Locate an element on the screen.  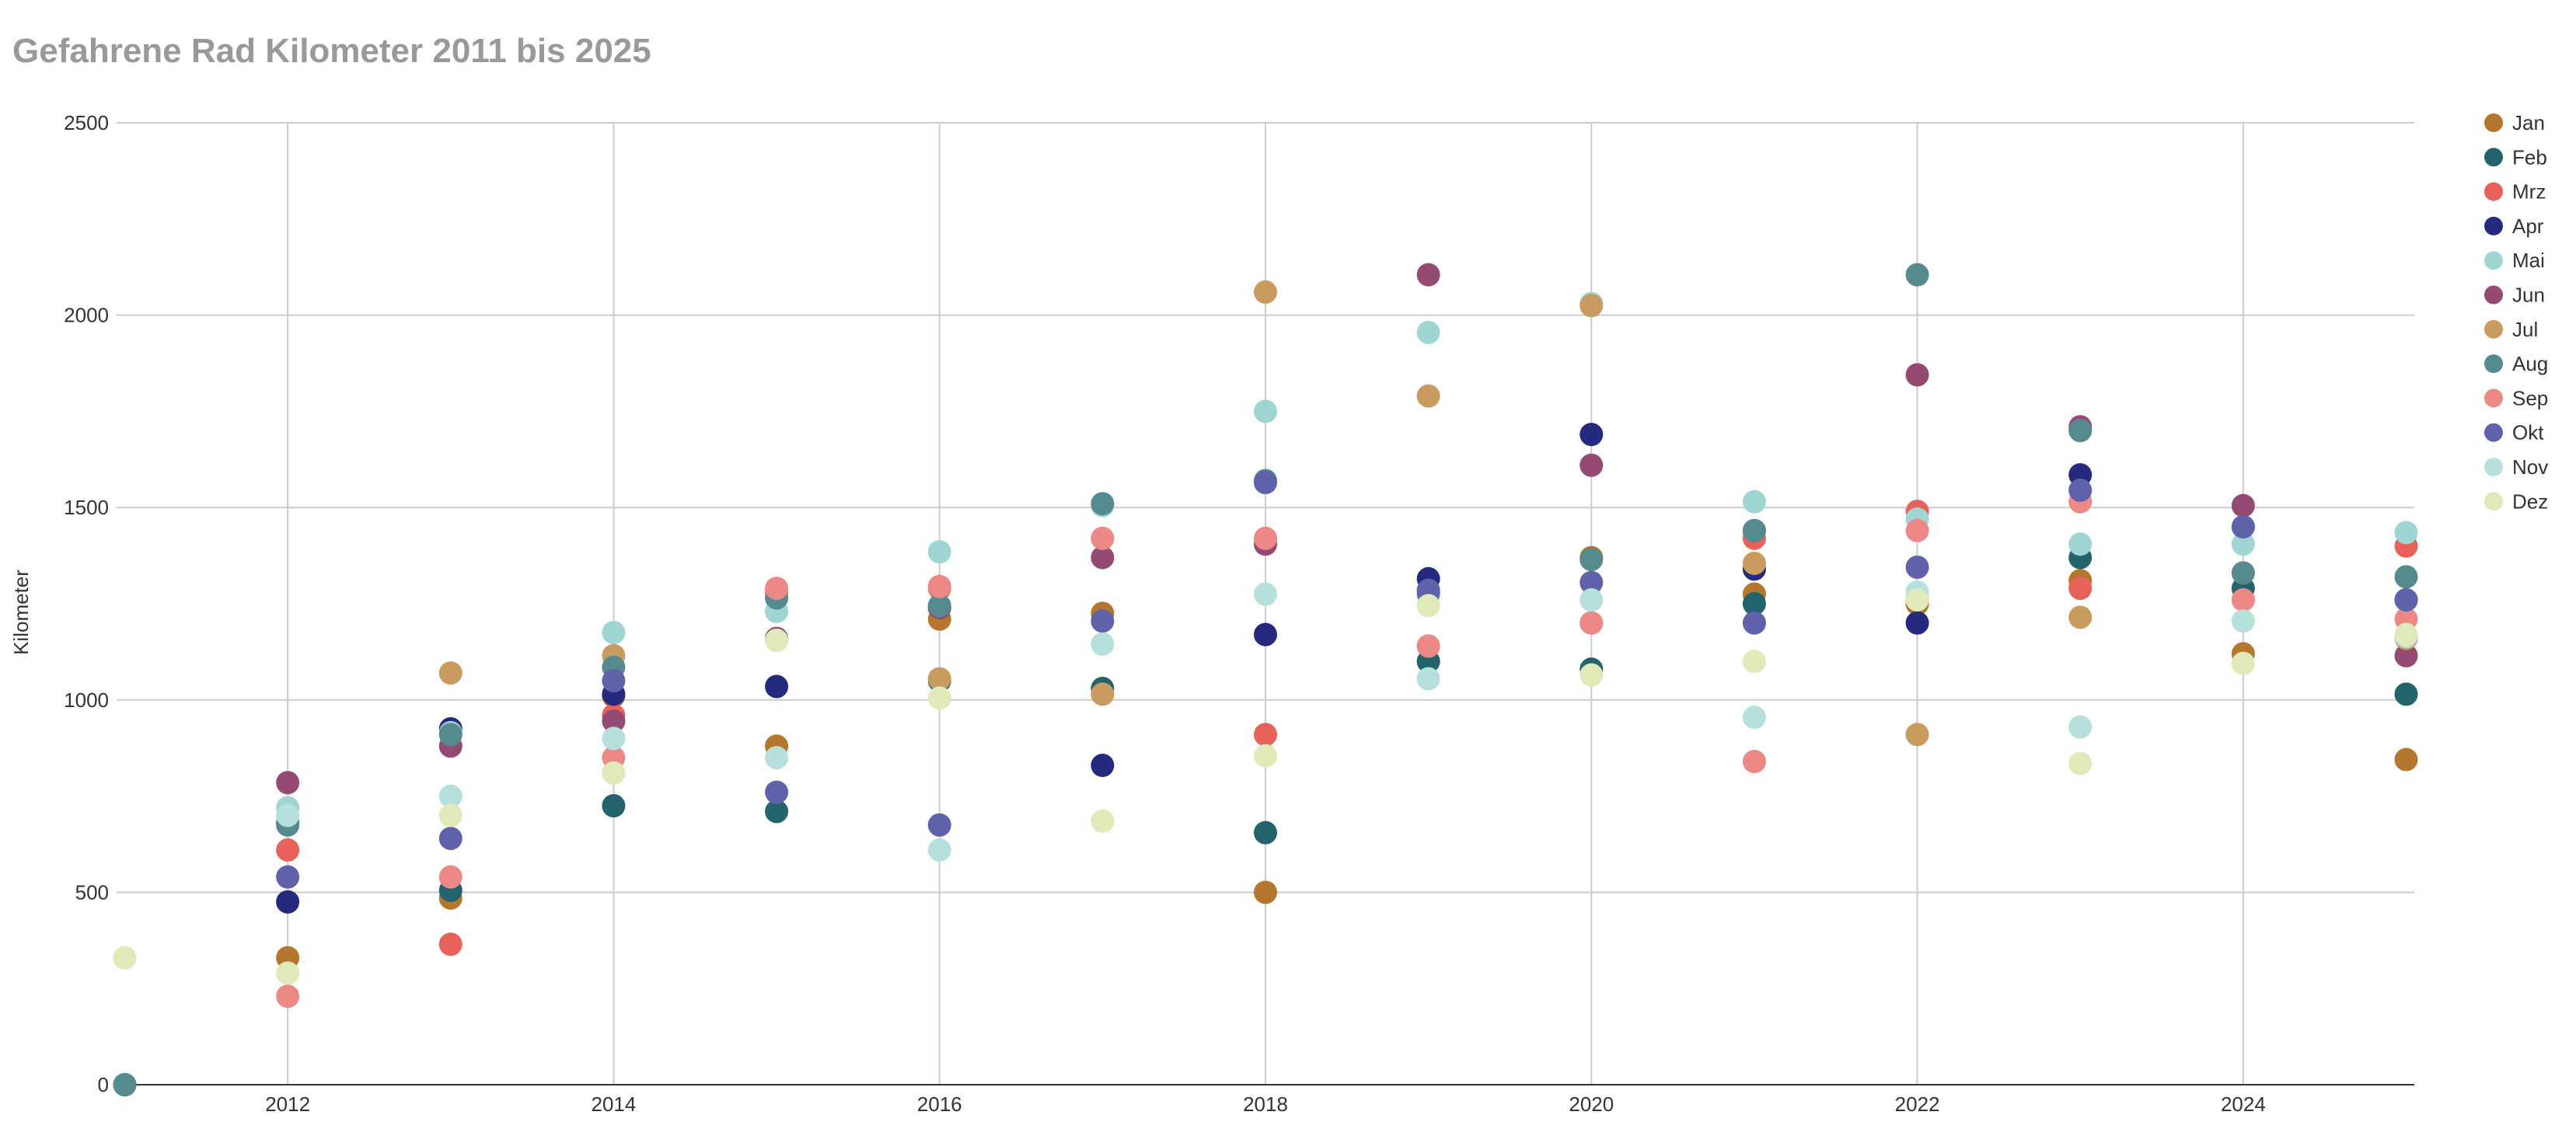
point-feb-2015 is located at coordinates (777, 812).